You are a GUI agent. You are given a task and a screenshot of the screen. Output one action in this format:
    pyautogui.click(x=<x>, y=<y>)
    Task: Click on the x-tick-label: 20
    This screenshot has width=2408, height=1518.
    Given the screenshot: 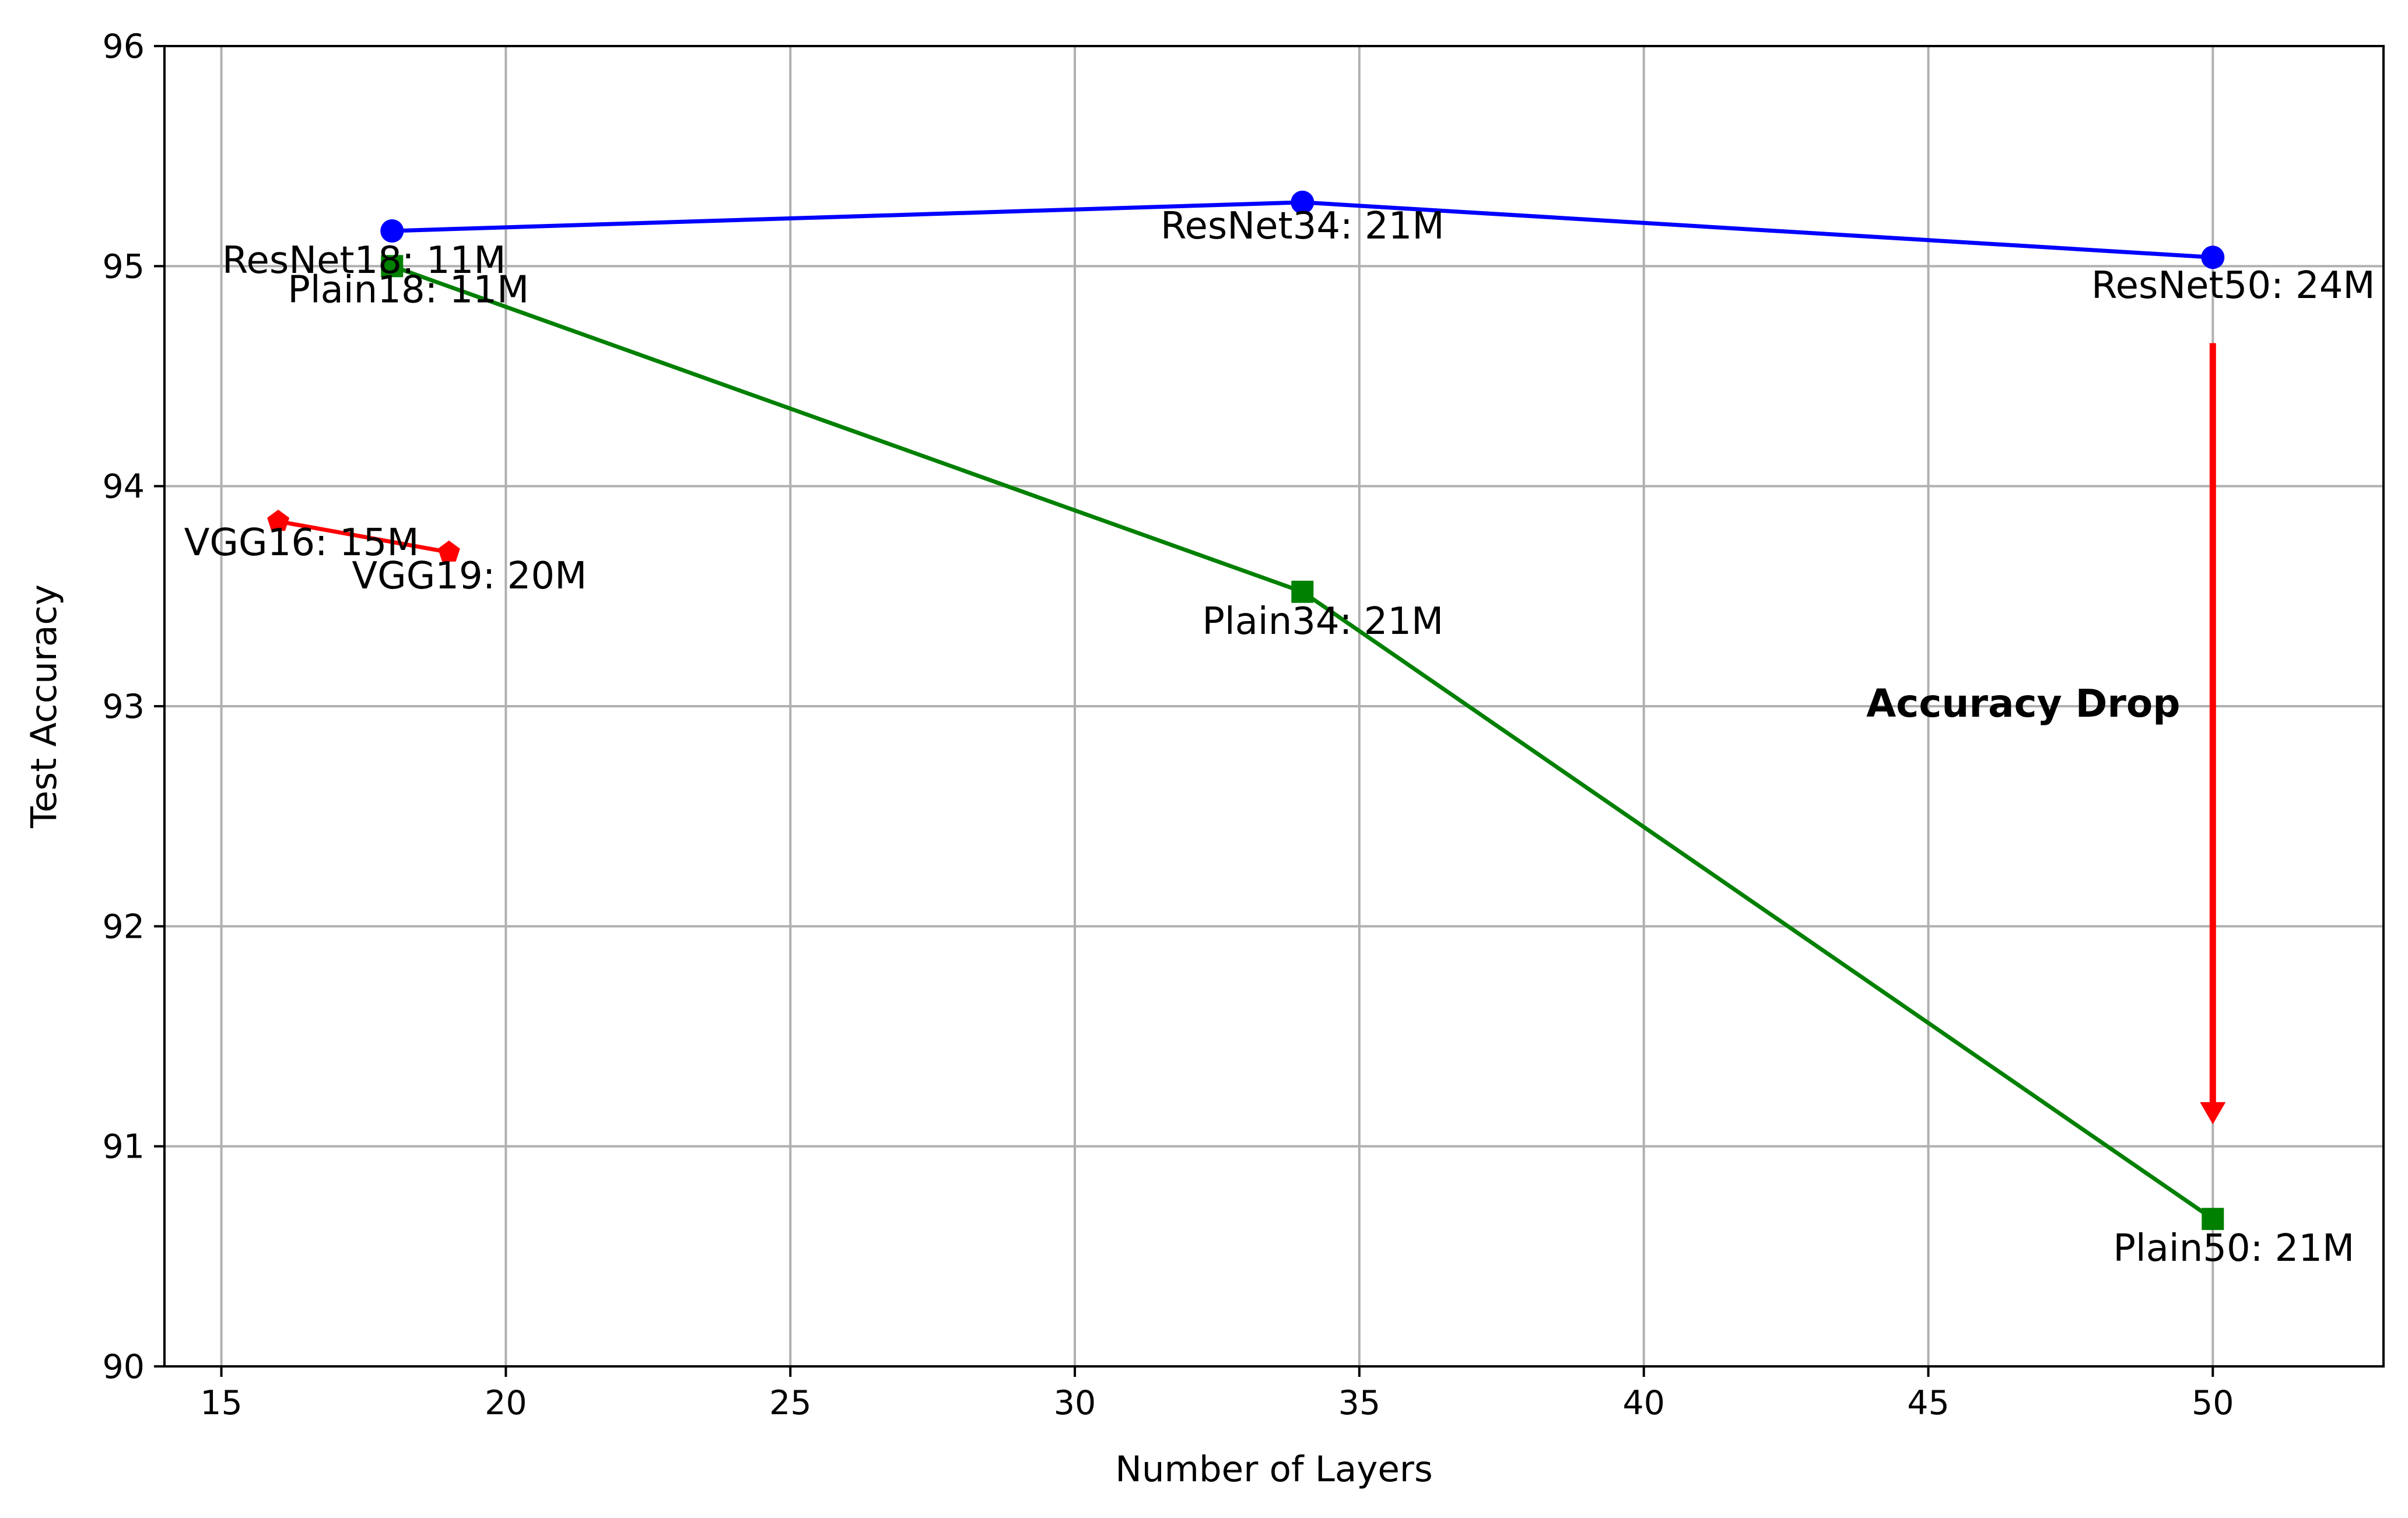 What is the action you would take?
    pyautogui.click(x=506, y=1403)
    